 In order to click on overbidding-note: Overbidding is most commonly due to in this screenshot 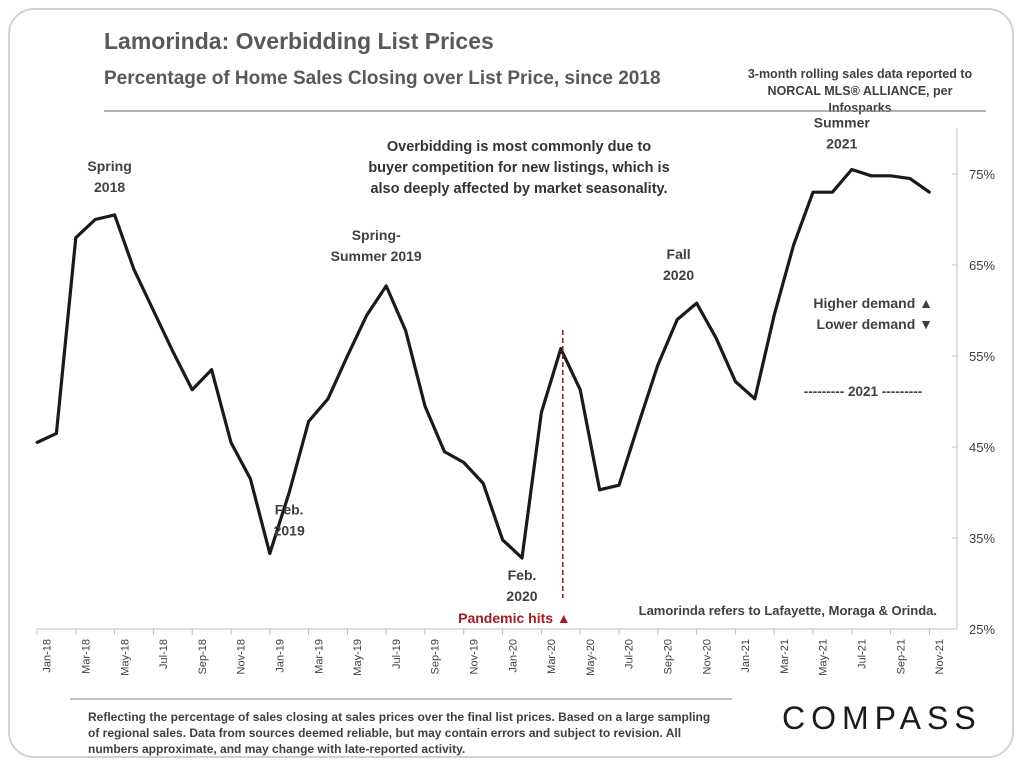, I will do `click(519, 147)`.